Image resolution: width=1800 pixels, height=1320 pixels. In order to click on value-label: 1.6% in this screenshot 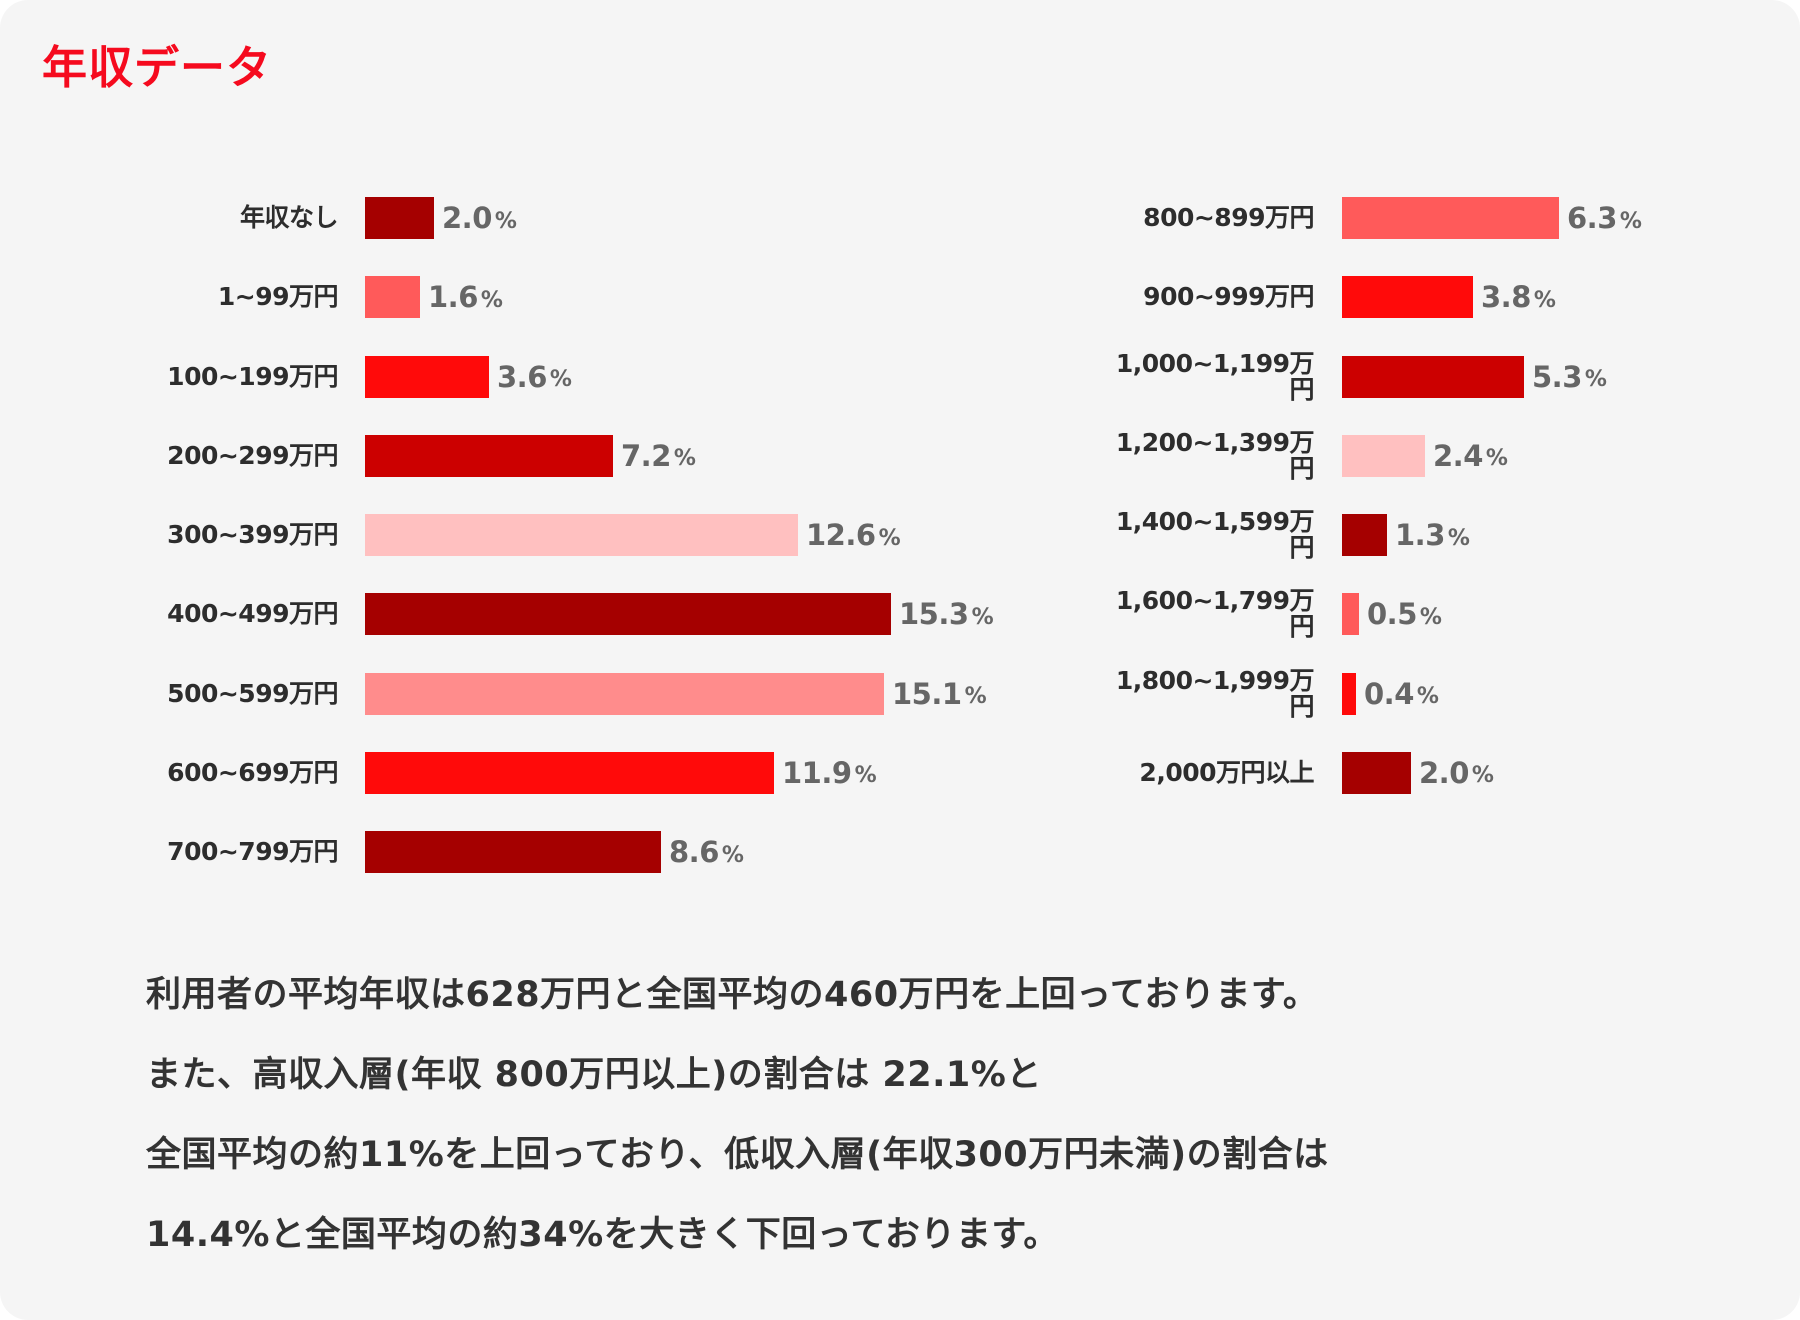, I will do `click(465, 297)`.